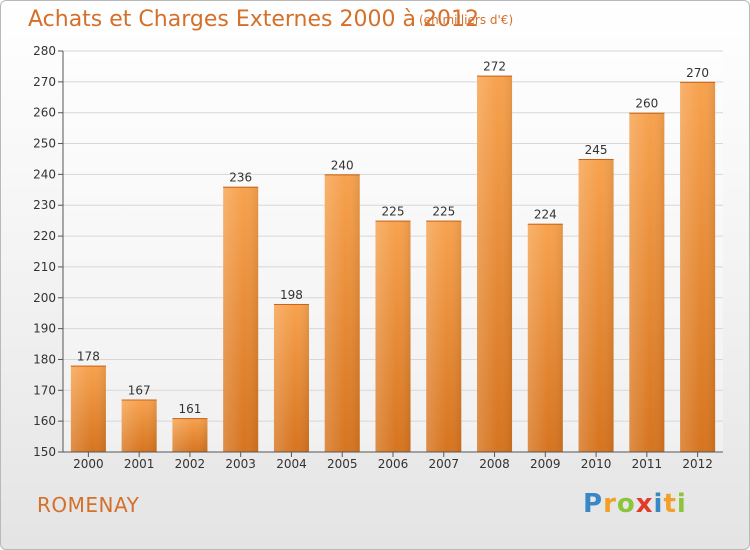 The image size is (750, 550). What do you see at coordinates (545, 215) in the screenshot?
I see `data-label: 224` at bounding box center [545, 215].